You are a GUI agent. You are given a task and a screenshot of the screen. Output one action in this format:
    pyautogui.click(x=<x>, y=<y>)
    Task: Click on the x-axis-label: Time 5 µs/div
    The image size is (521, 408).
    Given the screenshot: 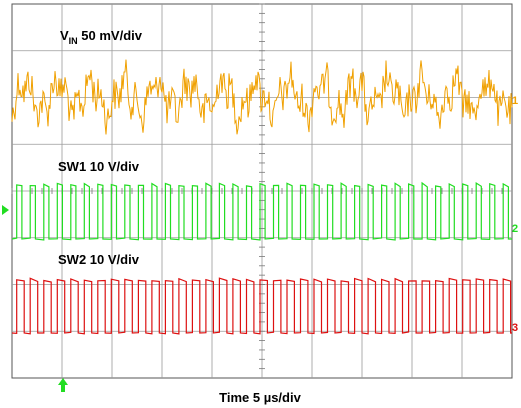 What is the action you would take?
    pyautogui.click(x=260, y=397)
    